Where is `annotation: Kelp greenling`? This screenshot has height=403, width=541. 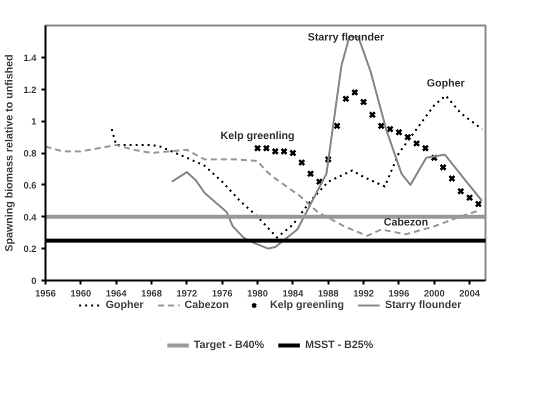 annotation: Kelp greenling is located at coordinates (257, 136).